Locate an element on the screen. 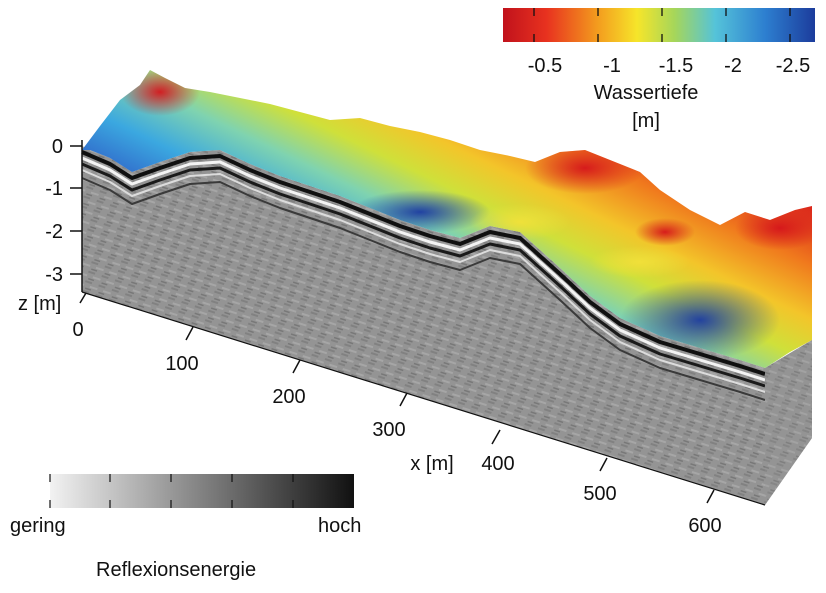 The width and height of the screenshot is (826, 593). x-tick-label: 500 is located at coordinates (599, 494).